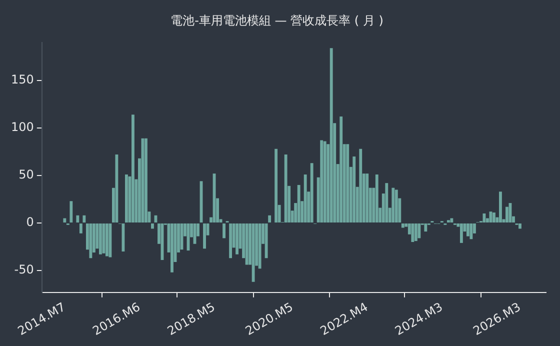 This screenshot has height=346, width=560. What do you see at coordinates (22, 127) in the screenshot?
I see `y-tick-label: 100` at bounding box center [22, 127].